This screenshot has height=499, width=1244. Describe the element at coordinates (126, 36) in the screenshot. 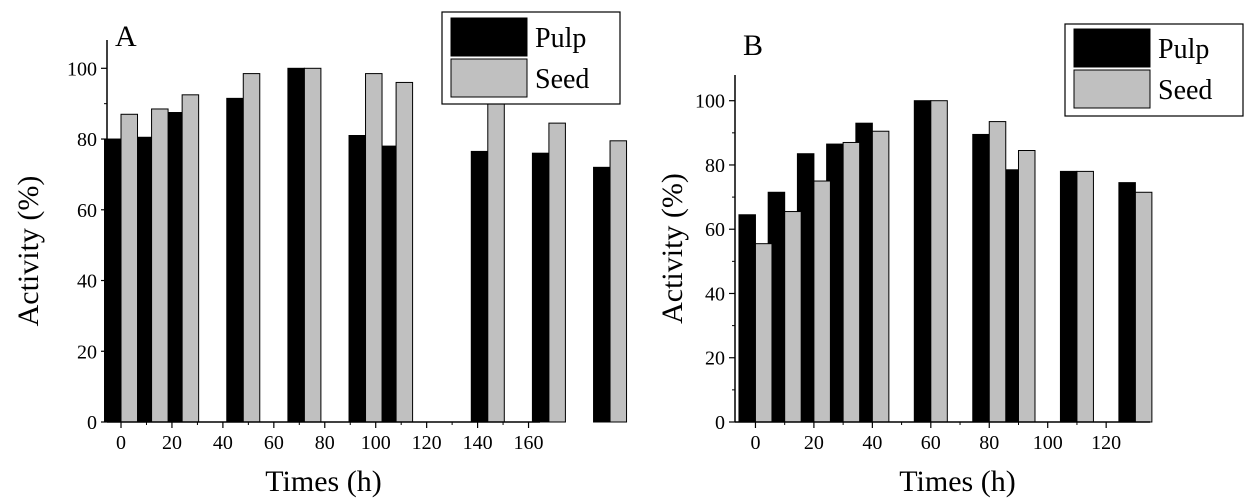

I see `panel-label: A` at that location.